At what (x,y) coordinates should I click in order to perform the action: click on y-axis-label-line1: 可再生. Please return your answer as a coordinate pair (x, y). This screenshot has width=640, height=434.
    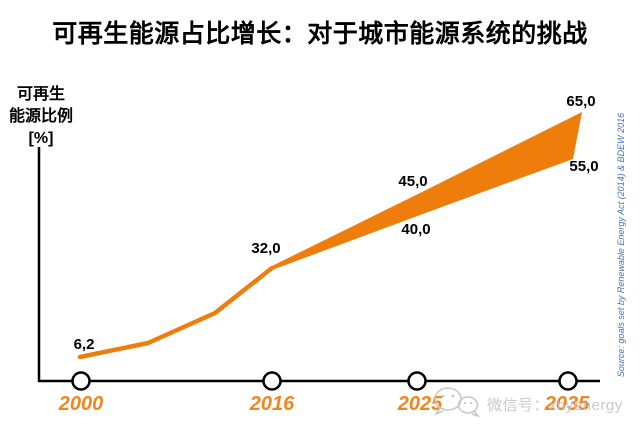
    Looking at the image, I should click on (40, 94).